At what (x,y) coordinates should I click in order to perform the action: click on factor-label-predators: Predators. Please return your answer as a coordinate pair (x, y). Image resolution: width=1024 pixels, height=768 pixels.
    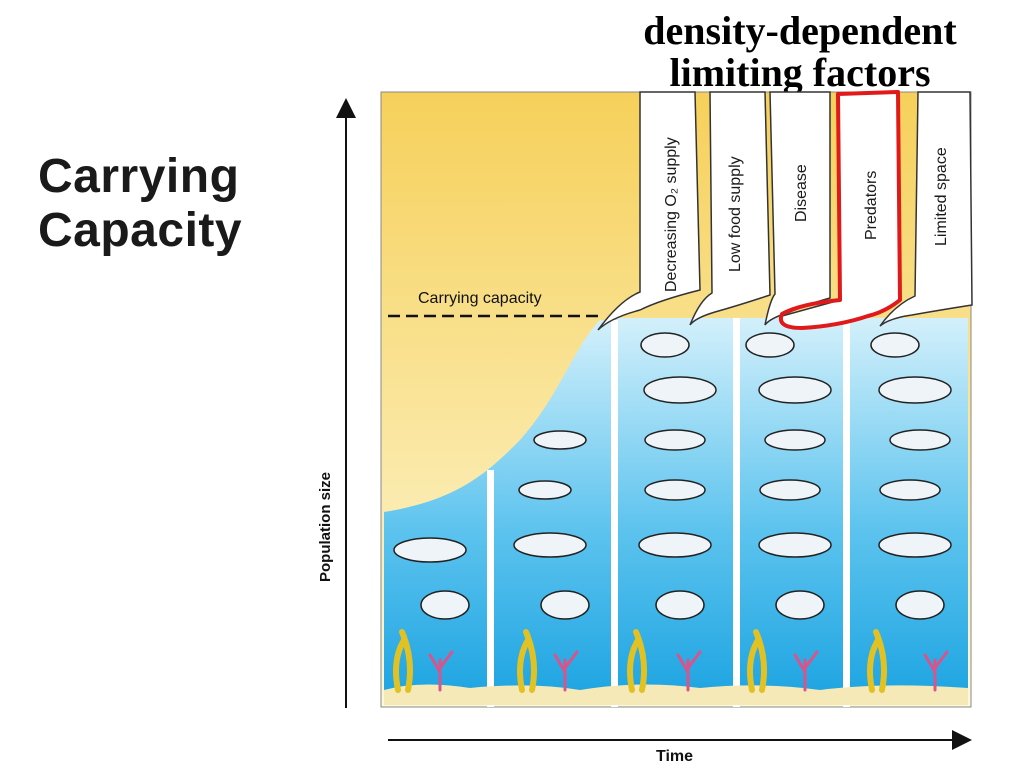
    Looking at the image, I should click on (871, 205).